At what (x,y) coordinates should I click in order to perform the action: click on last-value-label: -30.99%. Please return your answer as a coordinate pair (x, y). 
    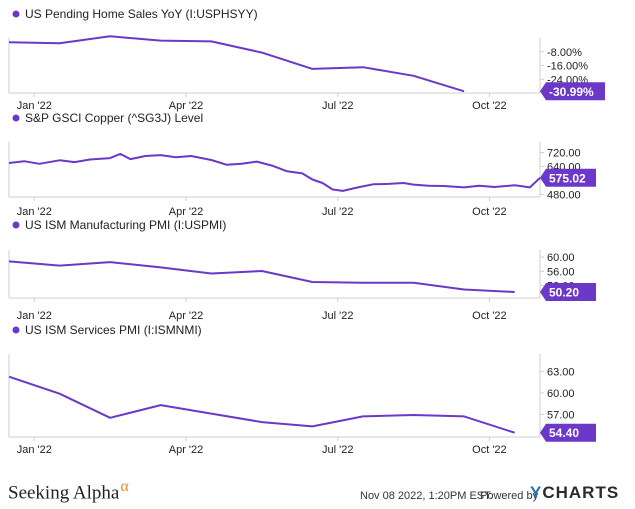
    Looking at the image, I should click on (571, 92).